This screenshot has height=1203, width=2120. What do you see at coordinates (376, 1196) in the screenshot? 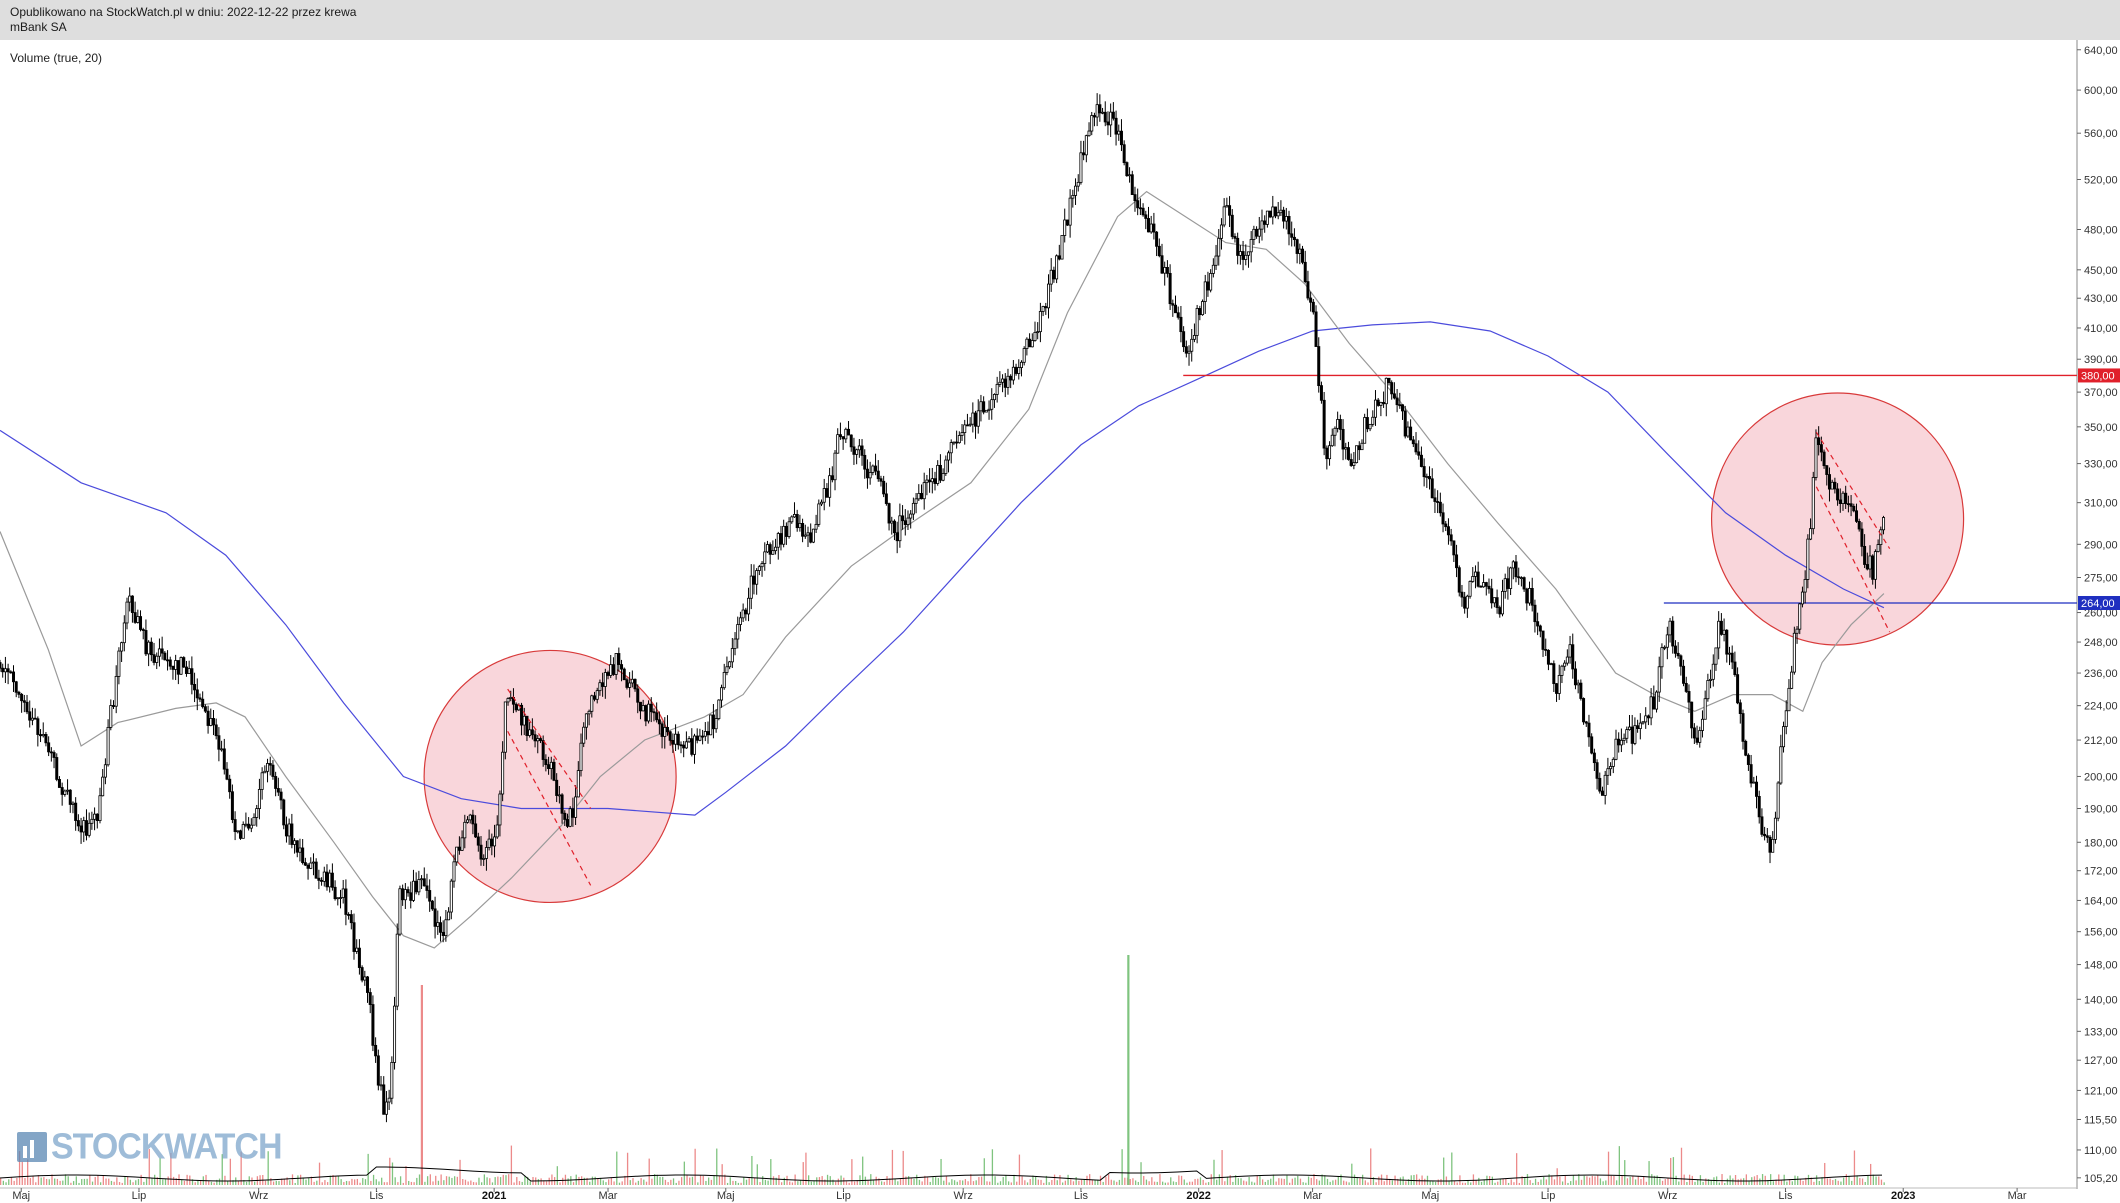
I see `x-tick-label: Lis` at bounding box center [376, 1196].